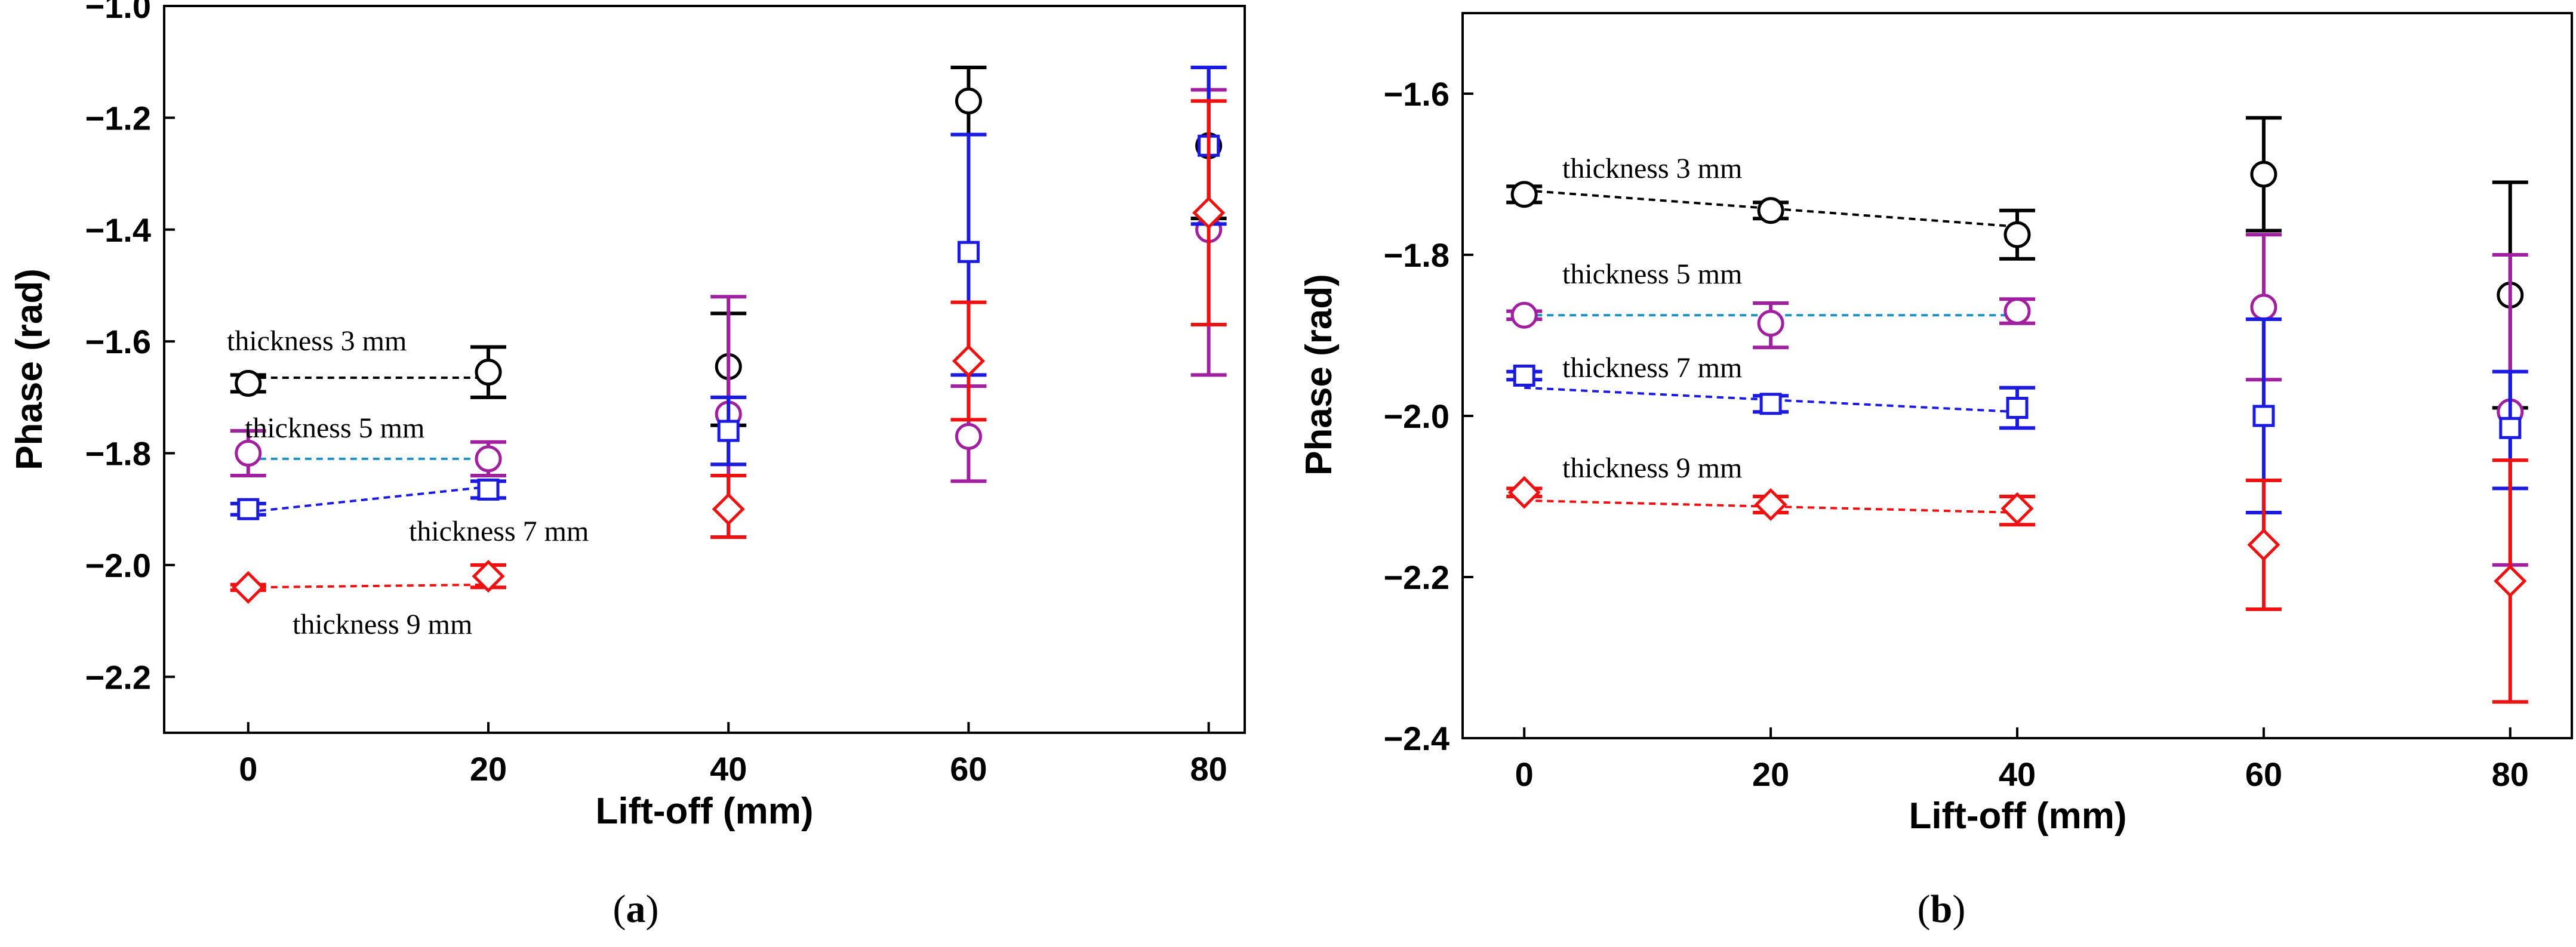  Describe the element at coordinates (705, 811) in the screenshot. I see `x-axis-title-a: Lift-off (mm)` at that location.